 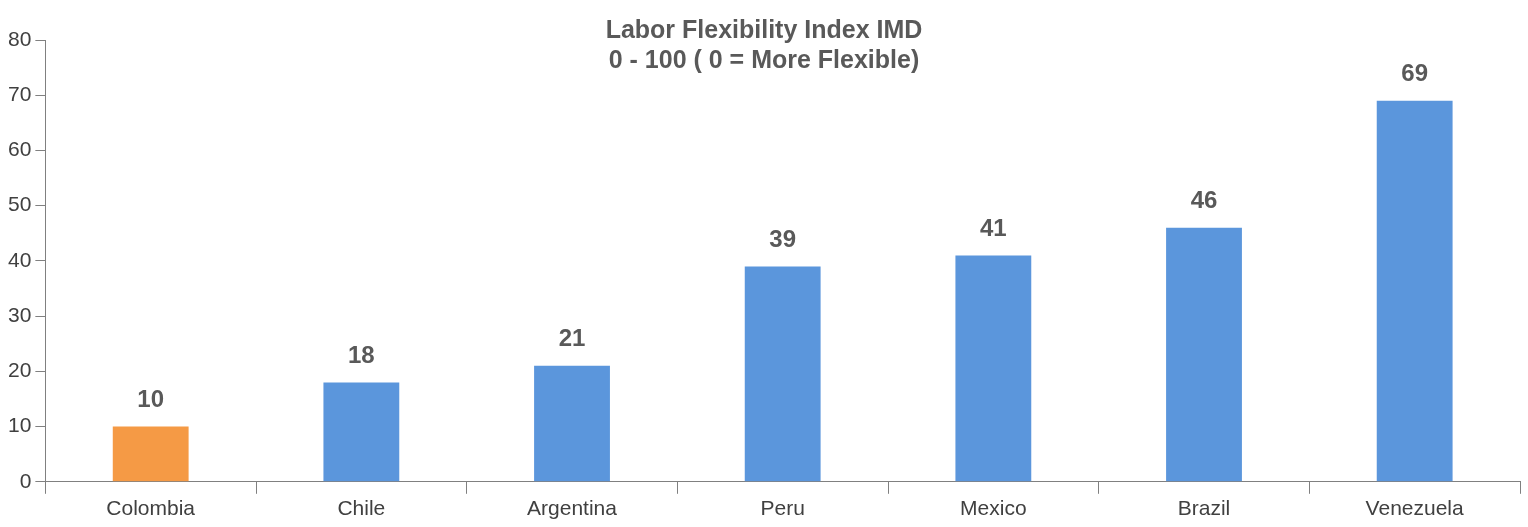 What do you see at coordinates (993, 227) in the screenshot?
I see `data-label: 41` at bounding box center [993, 227].